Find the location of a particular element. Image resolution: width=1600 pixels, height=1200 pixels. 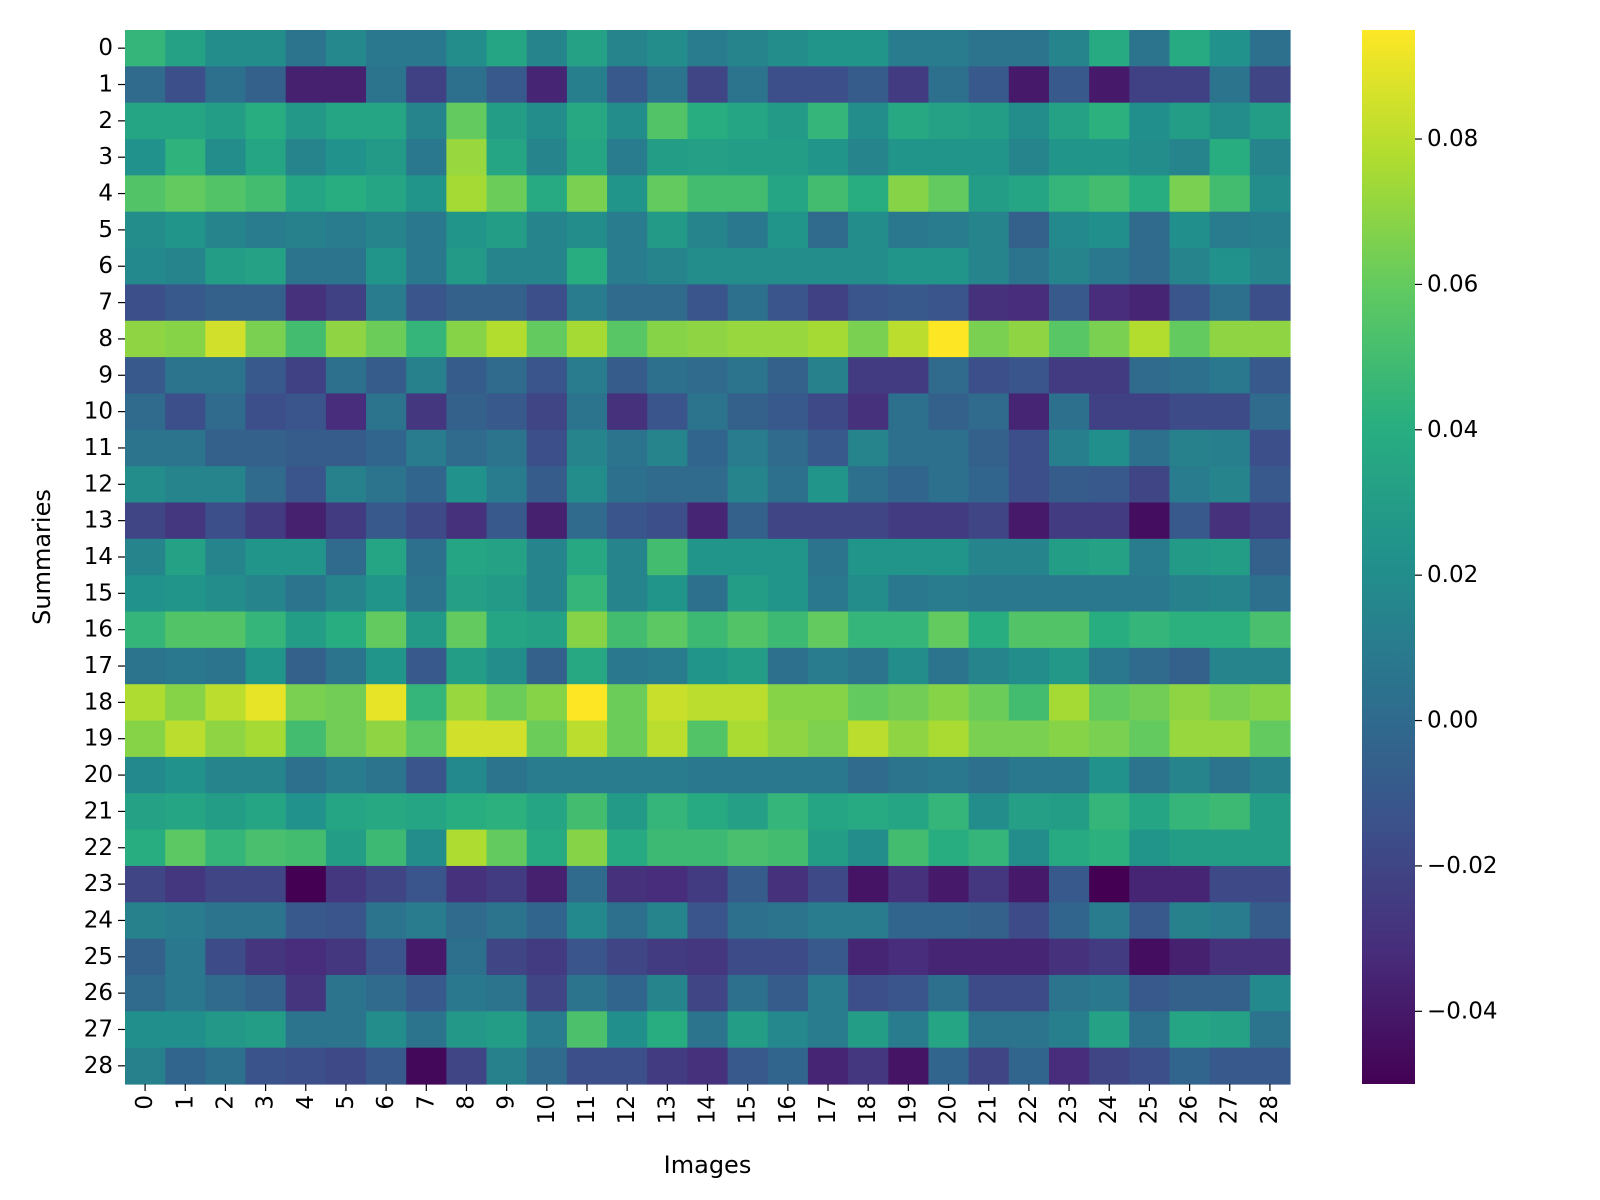

x-tick-label: 14 is located at coordinates (708, 1109).